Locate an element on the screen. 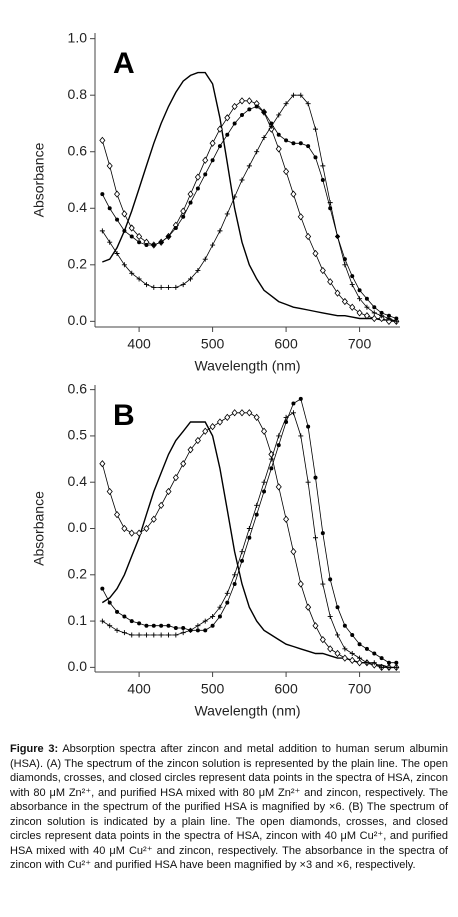  y-axis-label: Absorbance is located at coordinates (39, 528).